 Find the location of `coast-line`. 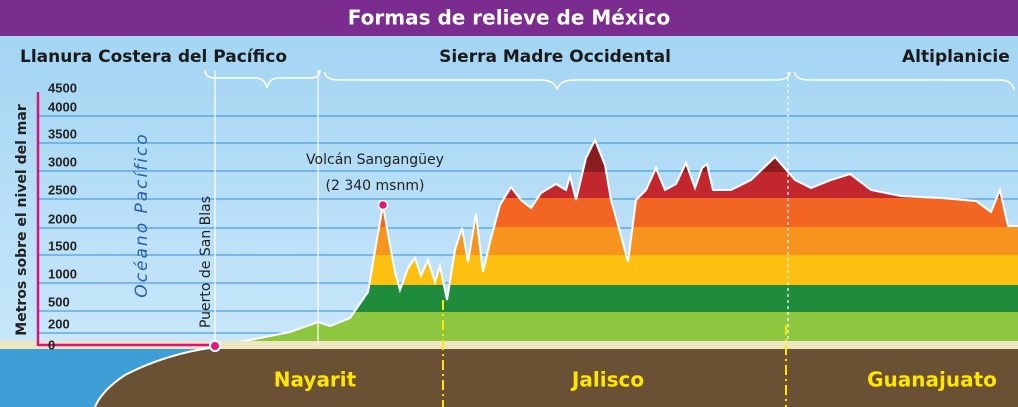

coast-line is located at coordinates (155, 376).